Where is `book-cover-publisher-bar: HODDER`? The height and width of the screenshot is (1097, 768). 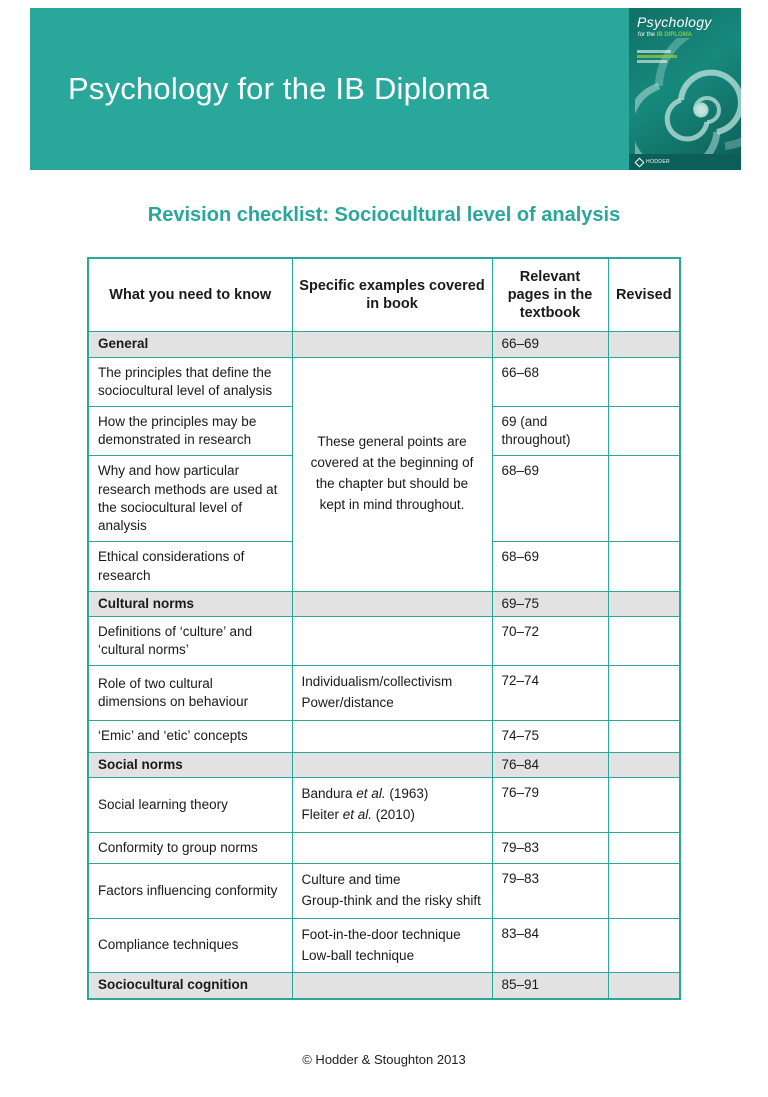 book-cover-publisher-bar: HODDER is located at coordinates (685, 162).